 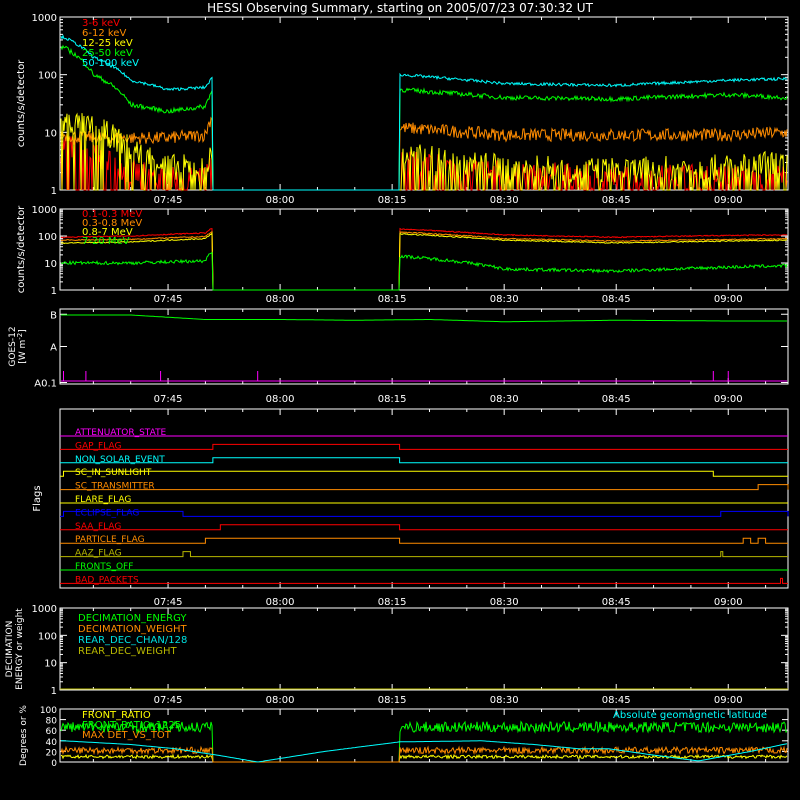 What do you see at coordinates (127, 651) in the screenshot?
I see `decimation-legend-3: REAR_DEC_WEIGHT` at bounding box center [127, 651].